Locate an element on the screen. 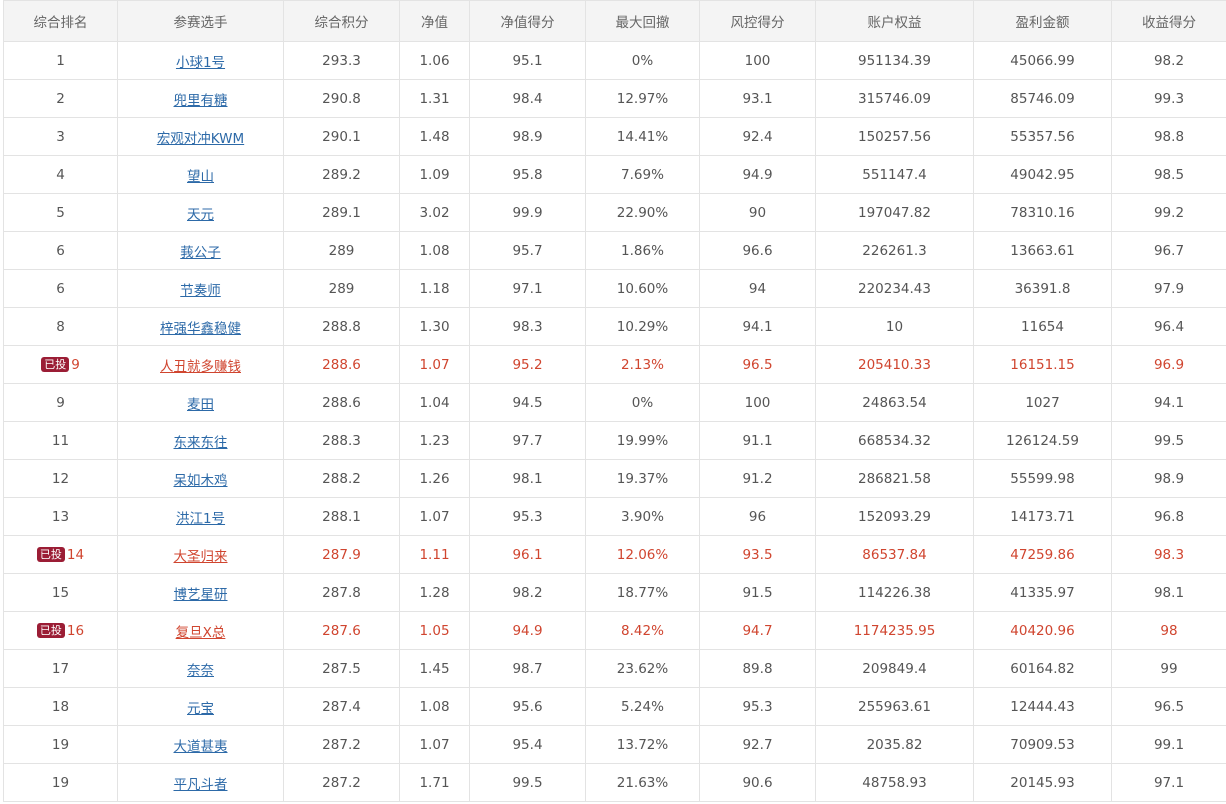 The width and height of the screenshot is (1226, 804). account-equity-cell: 286821.58 is located at coordinates (894, 478).